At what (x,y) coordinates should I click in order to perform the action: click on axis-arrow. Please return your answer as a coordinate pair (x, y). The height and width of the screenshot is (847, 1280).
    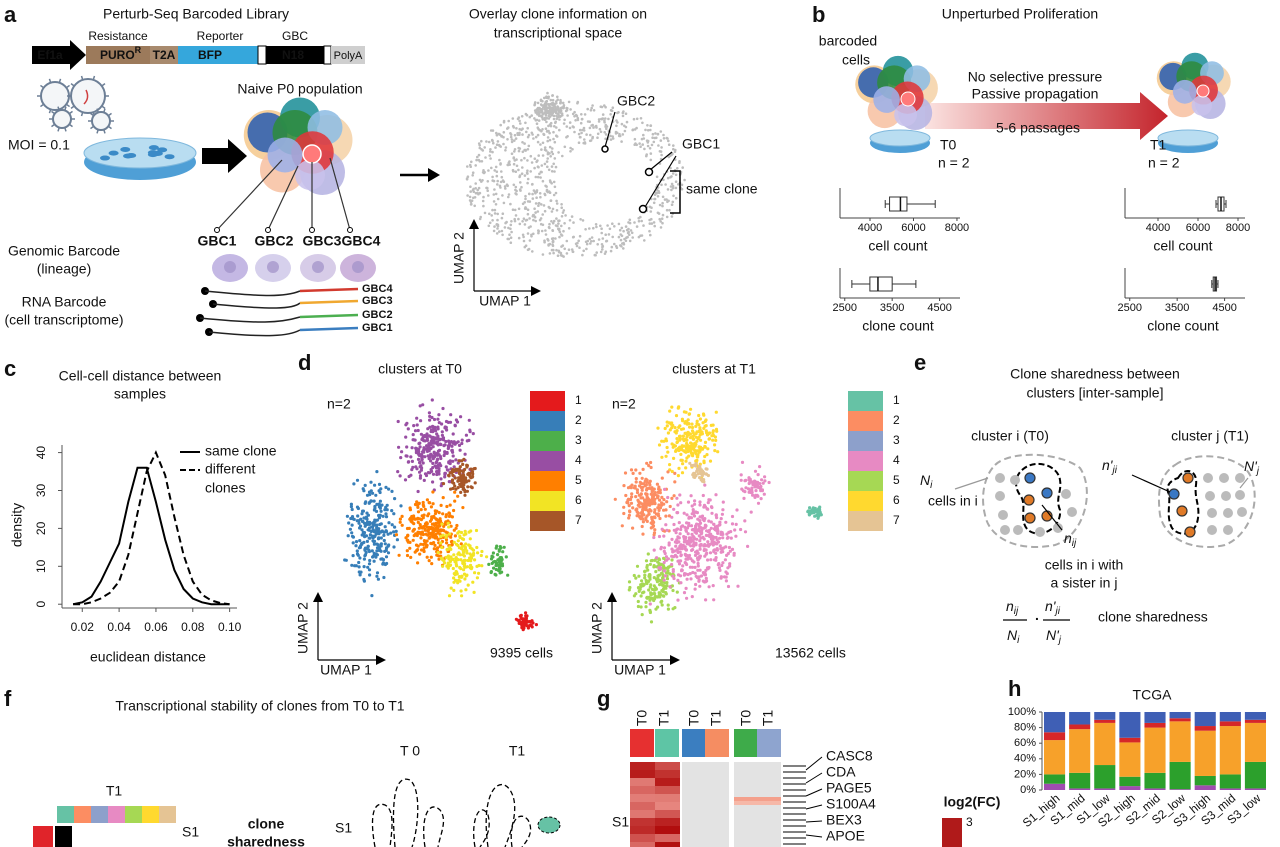
    Looking at the image, I should click on (318, 597).